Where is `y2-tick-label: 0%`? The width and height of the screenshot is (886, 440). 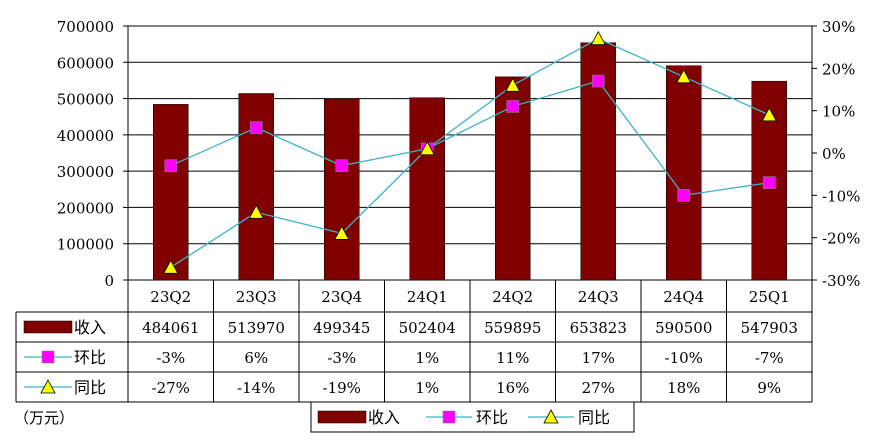 y2-tick-label: 0% is located at coordinates (834, 154).